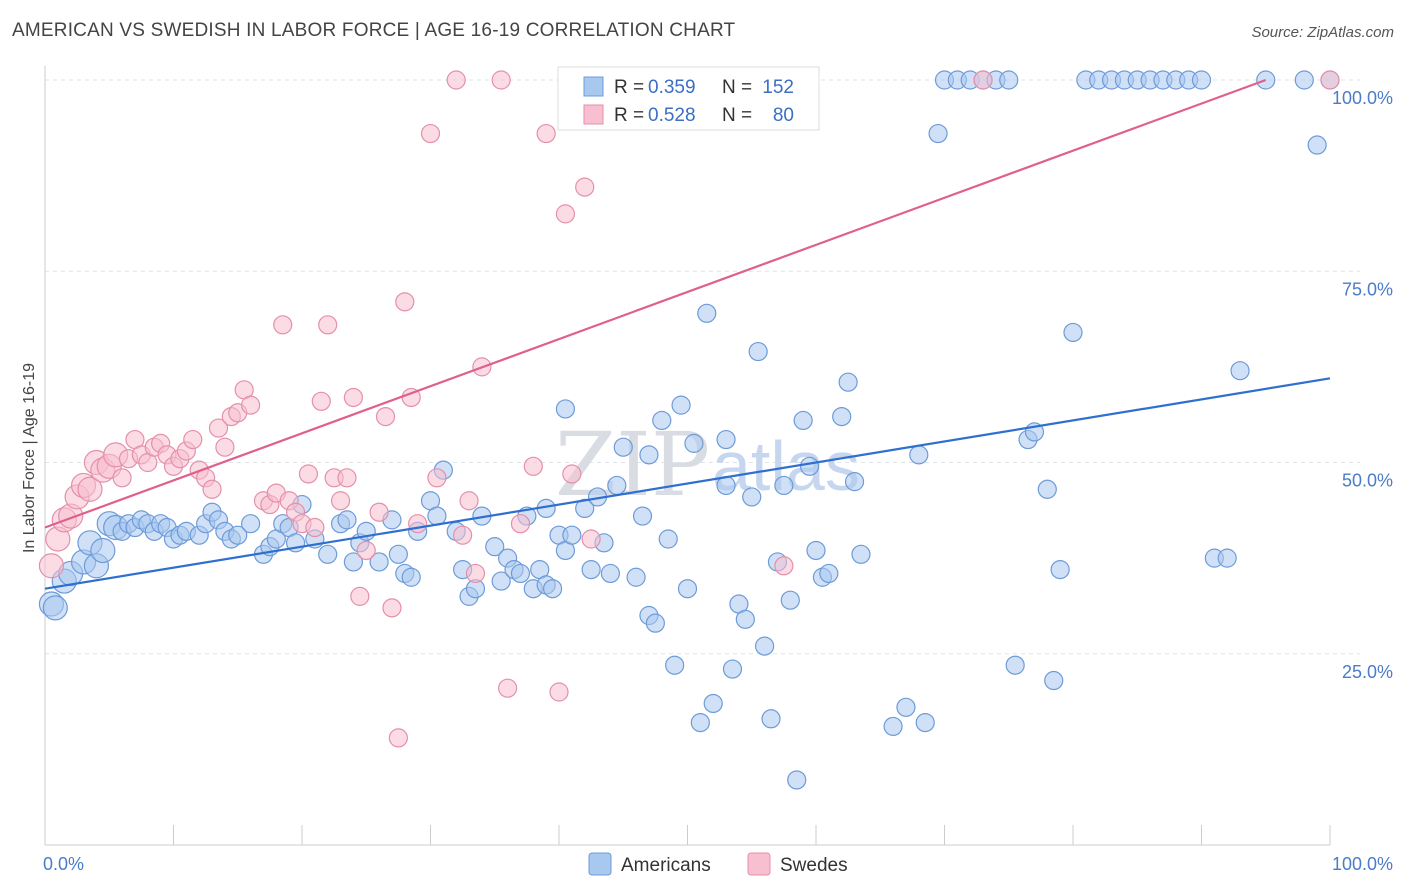 Image resolution: width=1406 pixels, height=892 pixels. Describe the element at coordinates (737, 87) in the screenshot. I see `n-label: N =` at that location.